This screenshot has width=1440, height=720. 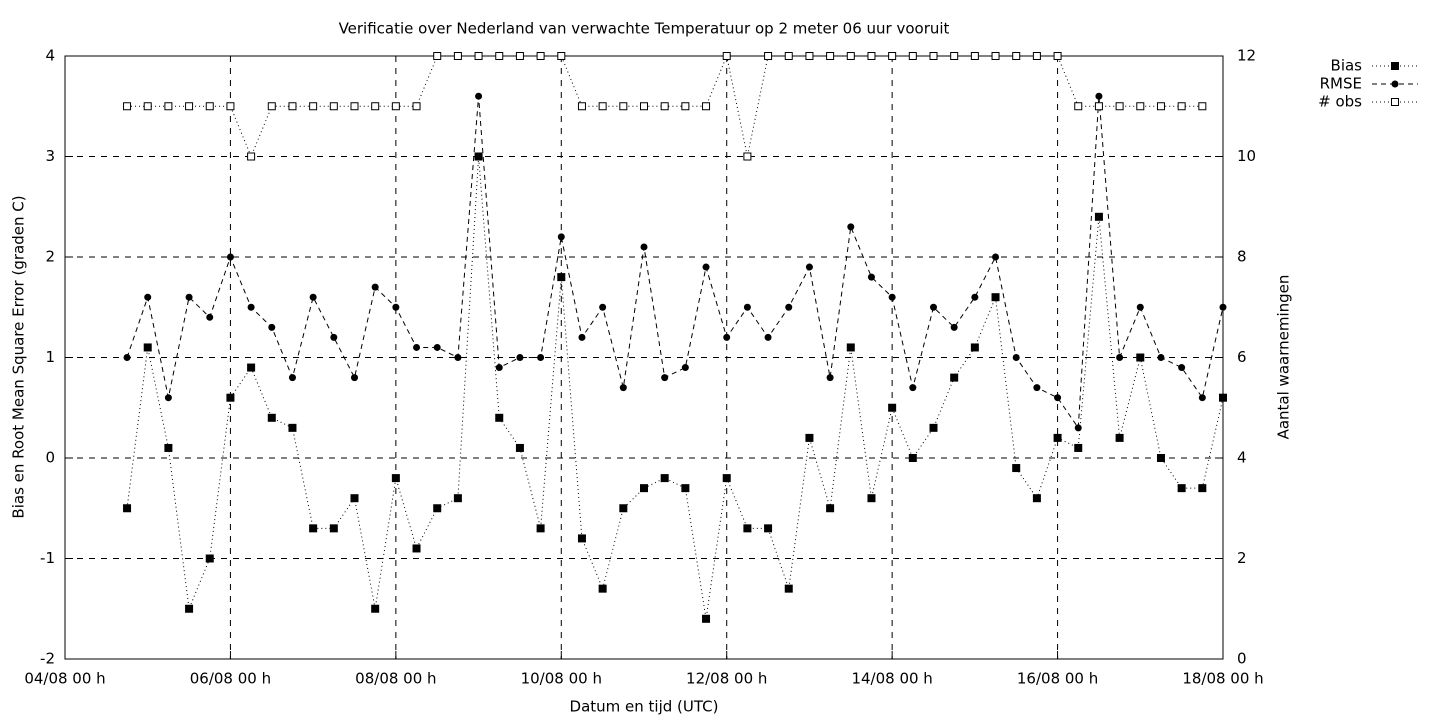 I want to click on y-tick-label: 1, so click(x=50, y=357).